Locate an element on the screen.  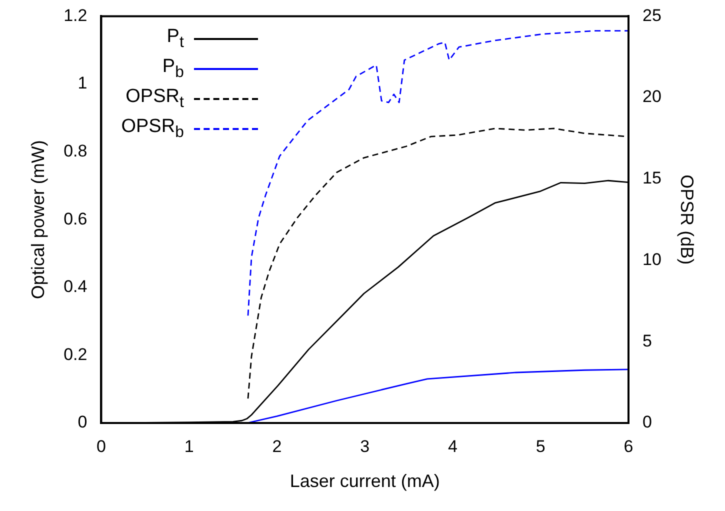
y2-axis-title: OPSR (dB) is located at coordinates (687, 219).